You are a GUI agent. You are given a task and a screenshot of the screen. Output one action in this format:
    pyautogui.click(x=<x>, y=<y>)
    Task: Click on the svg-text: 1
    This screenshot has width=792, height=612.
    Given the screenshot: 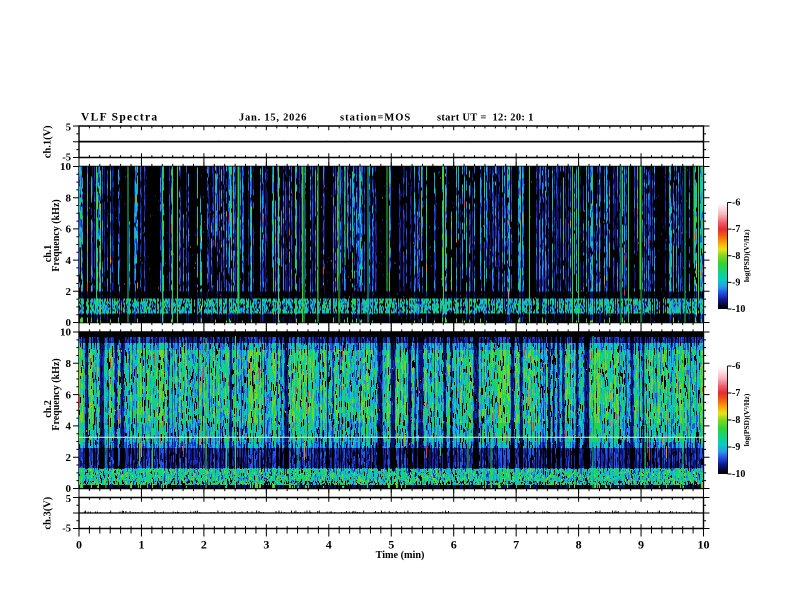 What is the action you would take?
    pyautogui.click(x=141, y=545)
    